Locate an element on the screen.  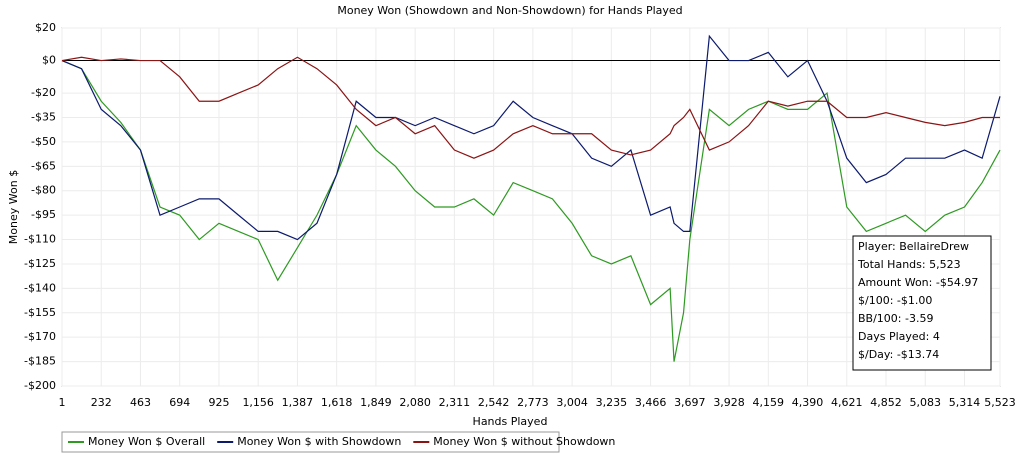
x-tick-label: 5,523 is located at coordinates (1000, 402).